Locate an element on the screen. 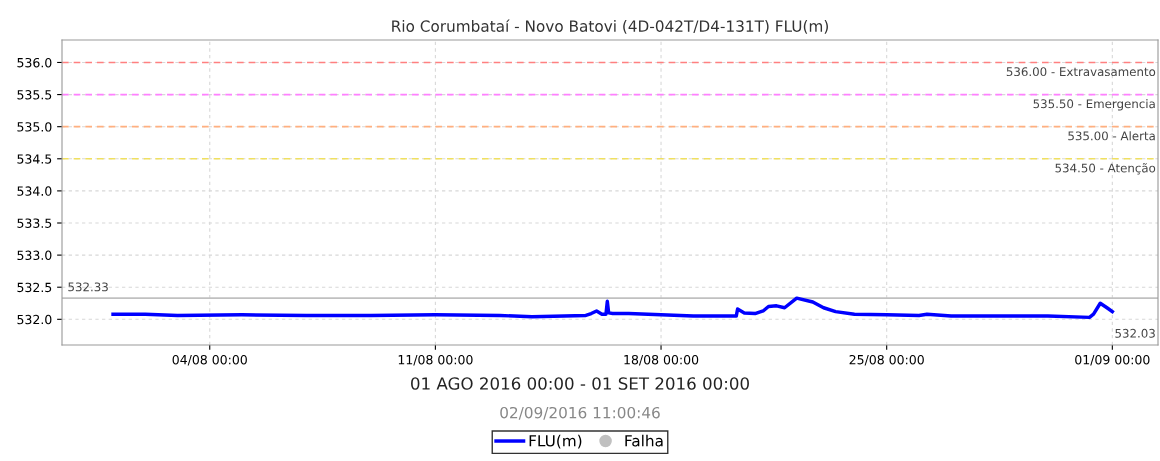 The width and height of the screenshot is (1160, 461). ref-line-label: 535.50 - Emergencia is located at coordinates (1094, 105).